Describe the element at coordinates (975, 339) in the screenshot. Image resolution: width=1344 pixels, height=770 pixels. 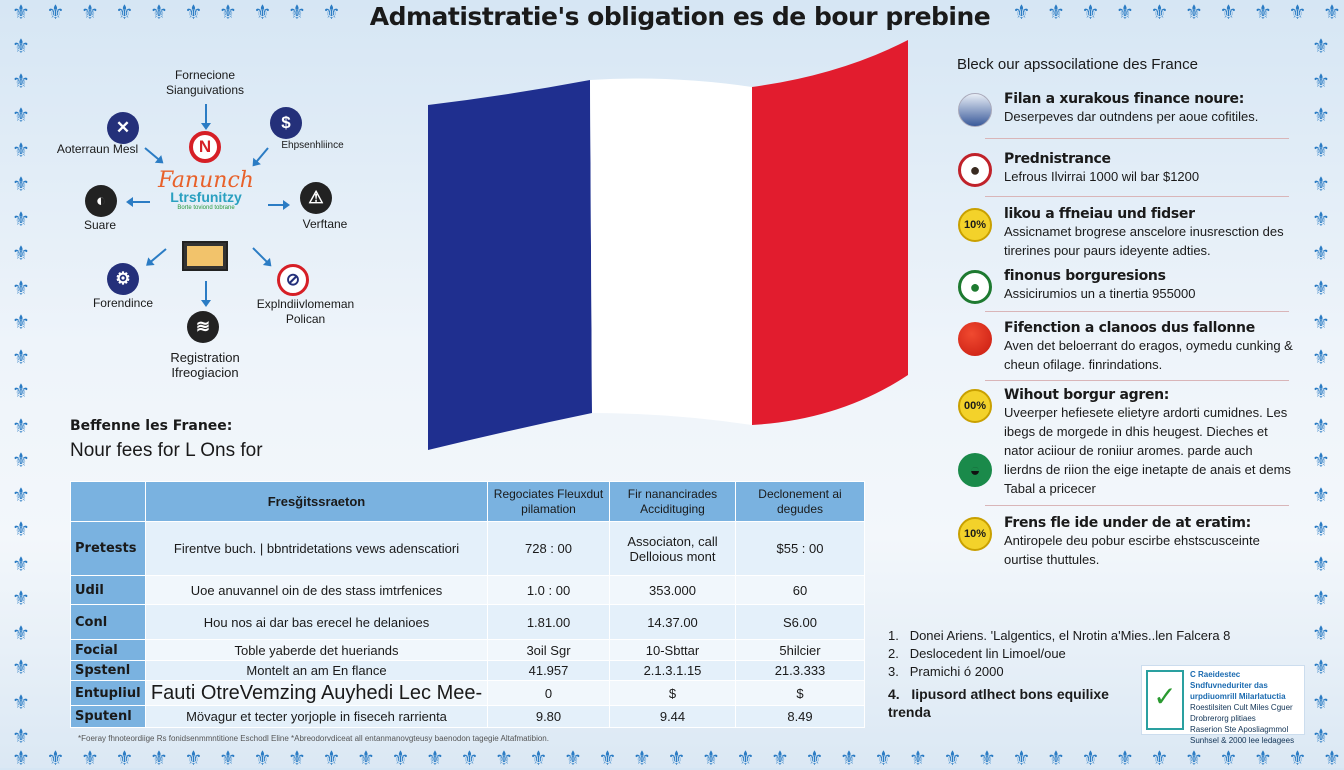
I see `red-dot-icon` at that location.